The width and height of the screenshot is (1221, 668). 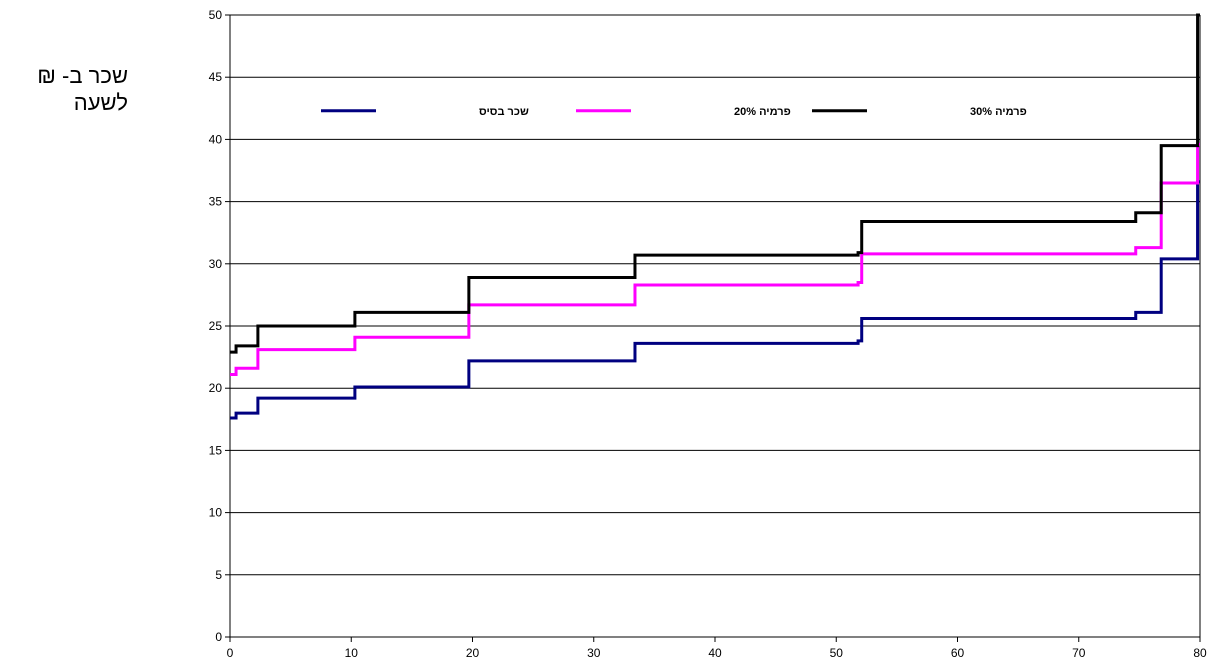 I want to click on x-tick-label: 60, so click(x=958, y=653).